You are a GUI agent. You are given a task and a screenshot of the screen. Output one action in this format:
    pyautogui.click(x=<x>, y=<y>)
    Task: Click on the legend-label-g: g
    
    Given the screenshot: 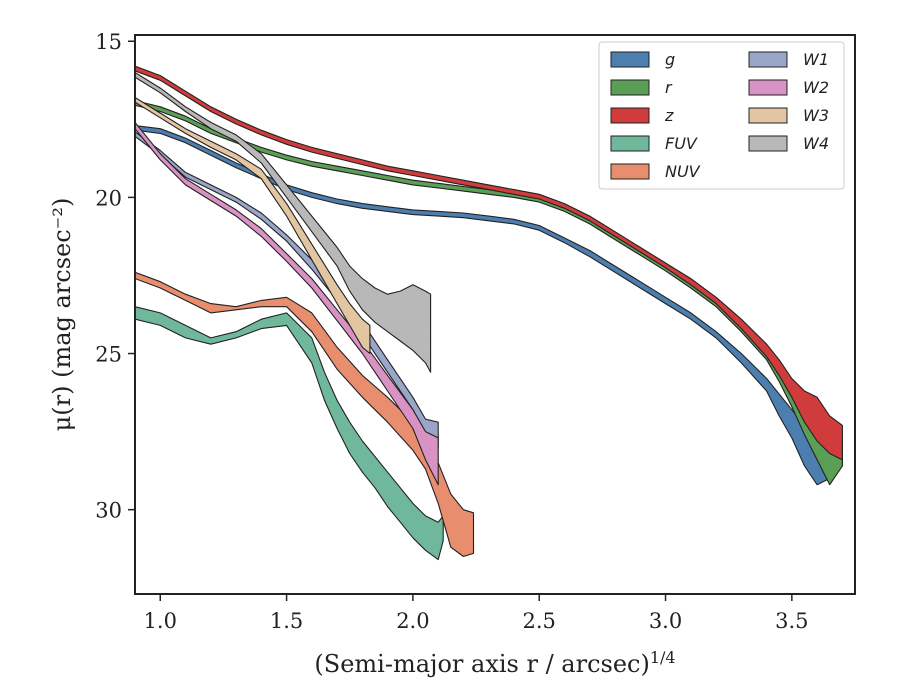 What is the action you would take?
    pyautogui.click(x=670, y=59)
    